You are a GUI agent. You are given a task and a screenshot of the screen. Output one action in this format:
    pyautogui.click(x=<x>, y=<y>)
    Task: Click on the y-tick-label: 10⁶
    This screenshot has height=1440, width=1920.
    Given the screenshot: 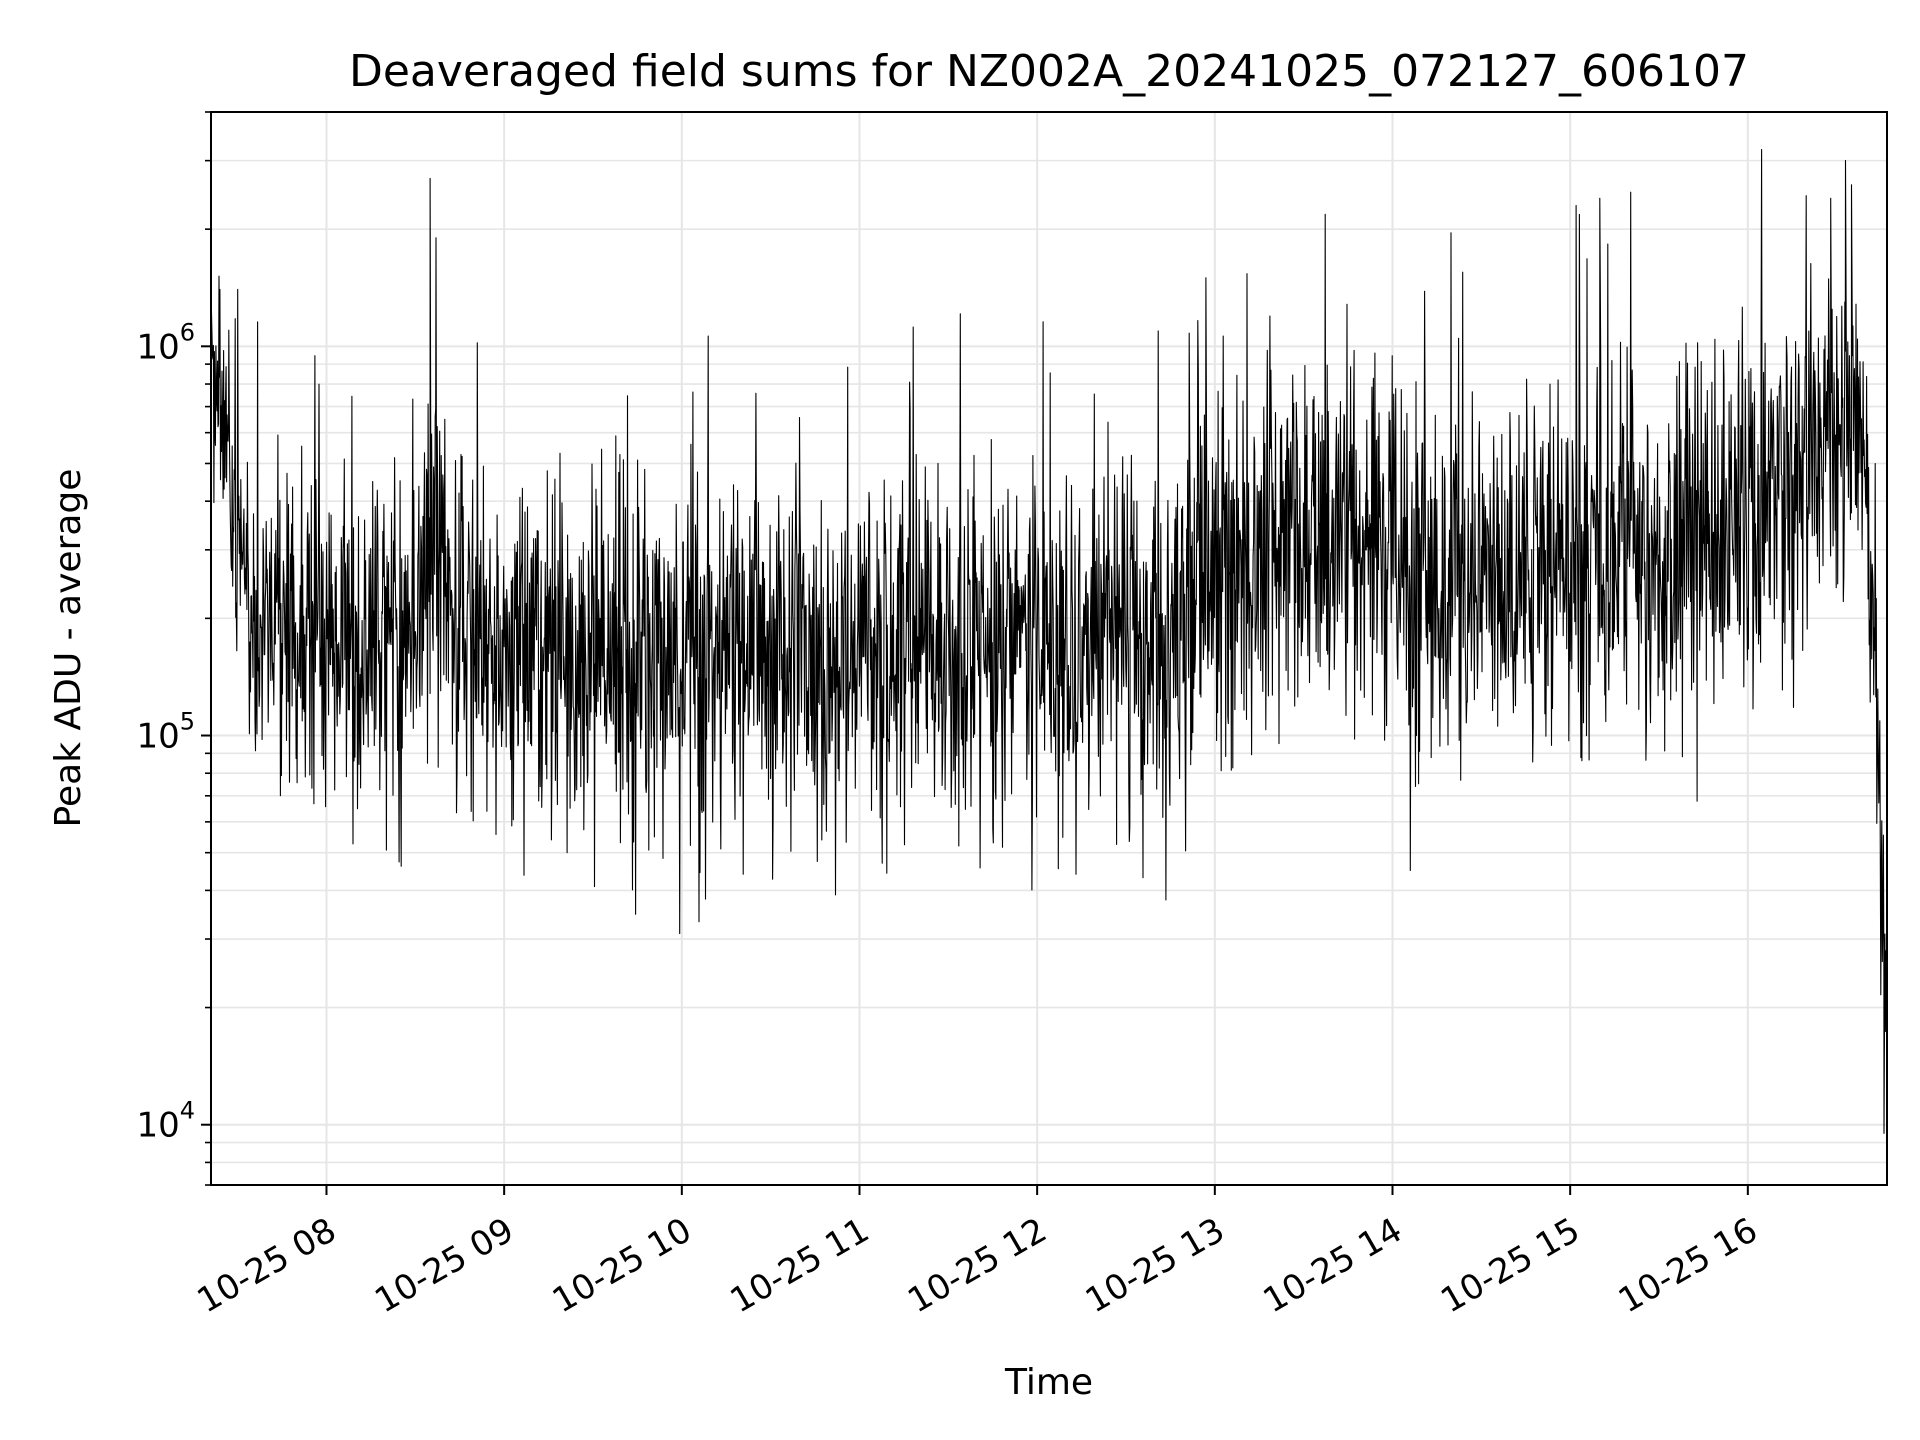 What is the action you would take?
    pyautogui.click(x=165, y=342)
    